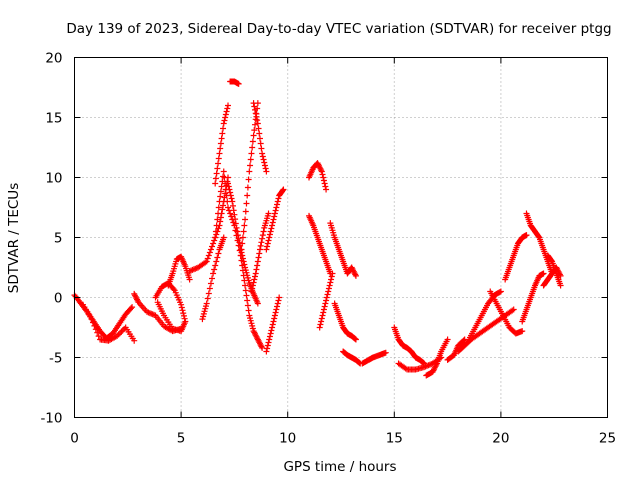 This screenshot has width=640, height=480. Describe the element at coordinates (500, 439) in the screenshot. I see `x-tick-label: 20` at that location.